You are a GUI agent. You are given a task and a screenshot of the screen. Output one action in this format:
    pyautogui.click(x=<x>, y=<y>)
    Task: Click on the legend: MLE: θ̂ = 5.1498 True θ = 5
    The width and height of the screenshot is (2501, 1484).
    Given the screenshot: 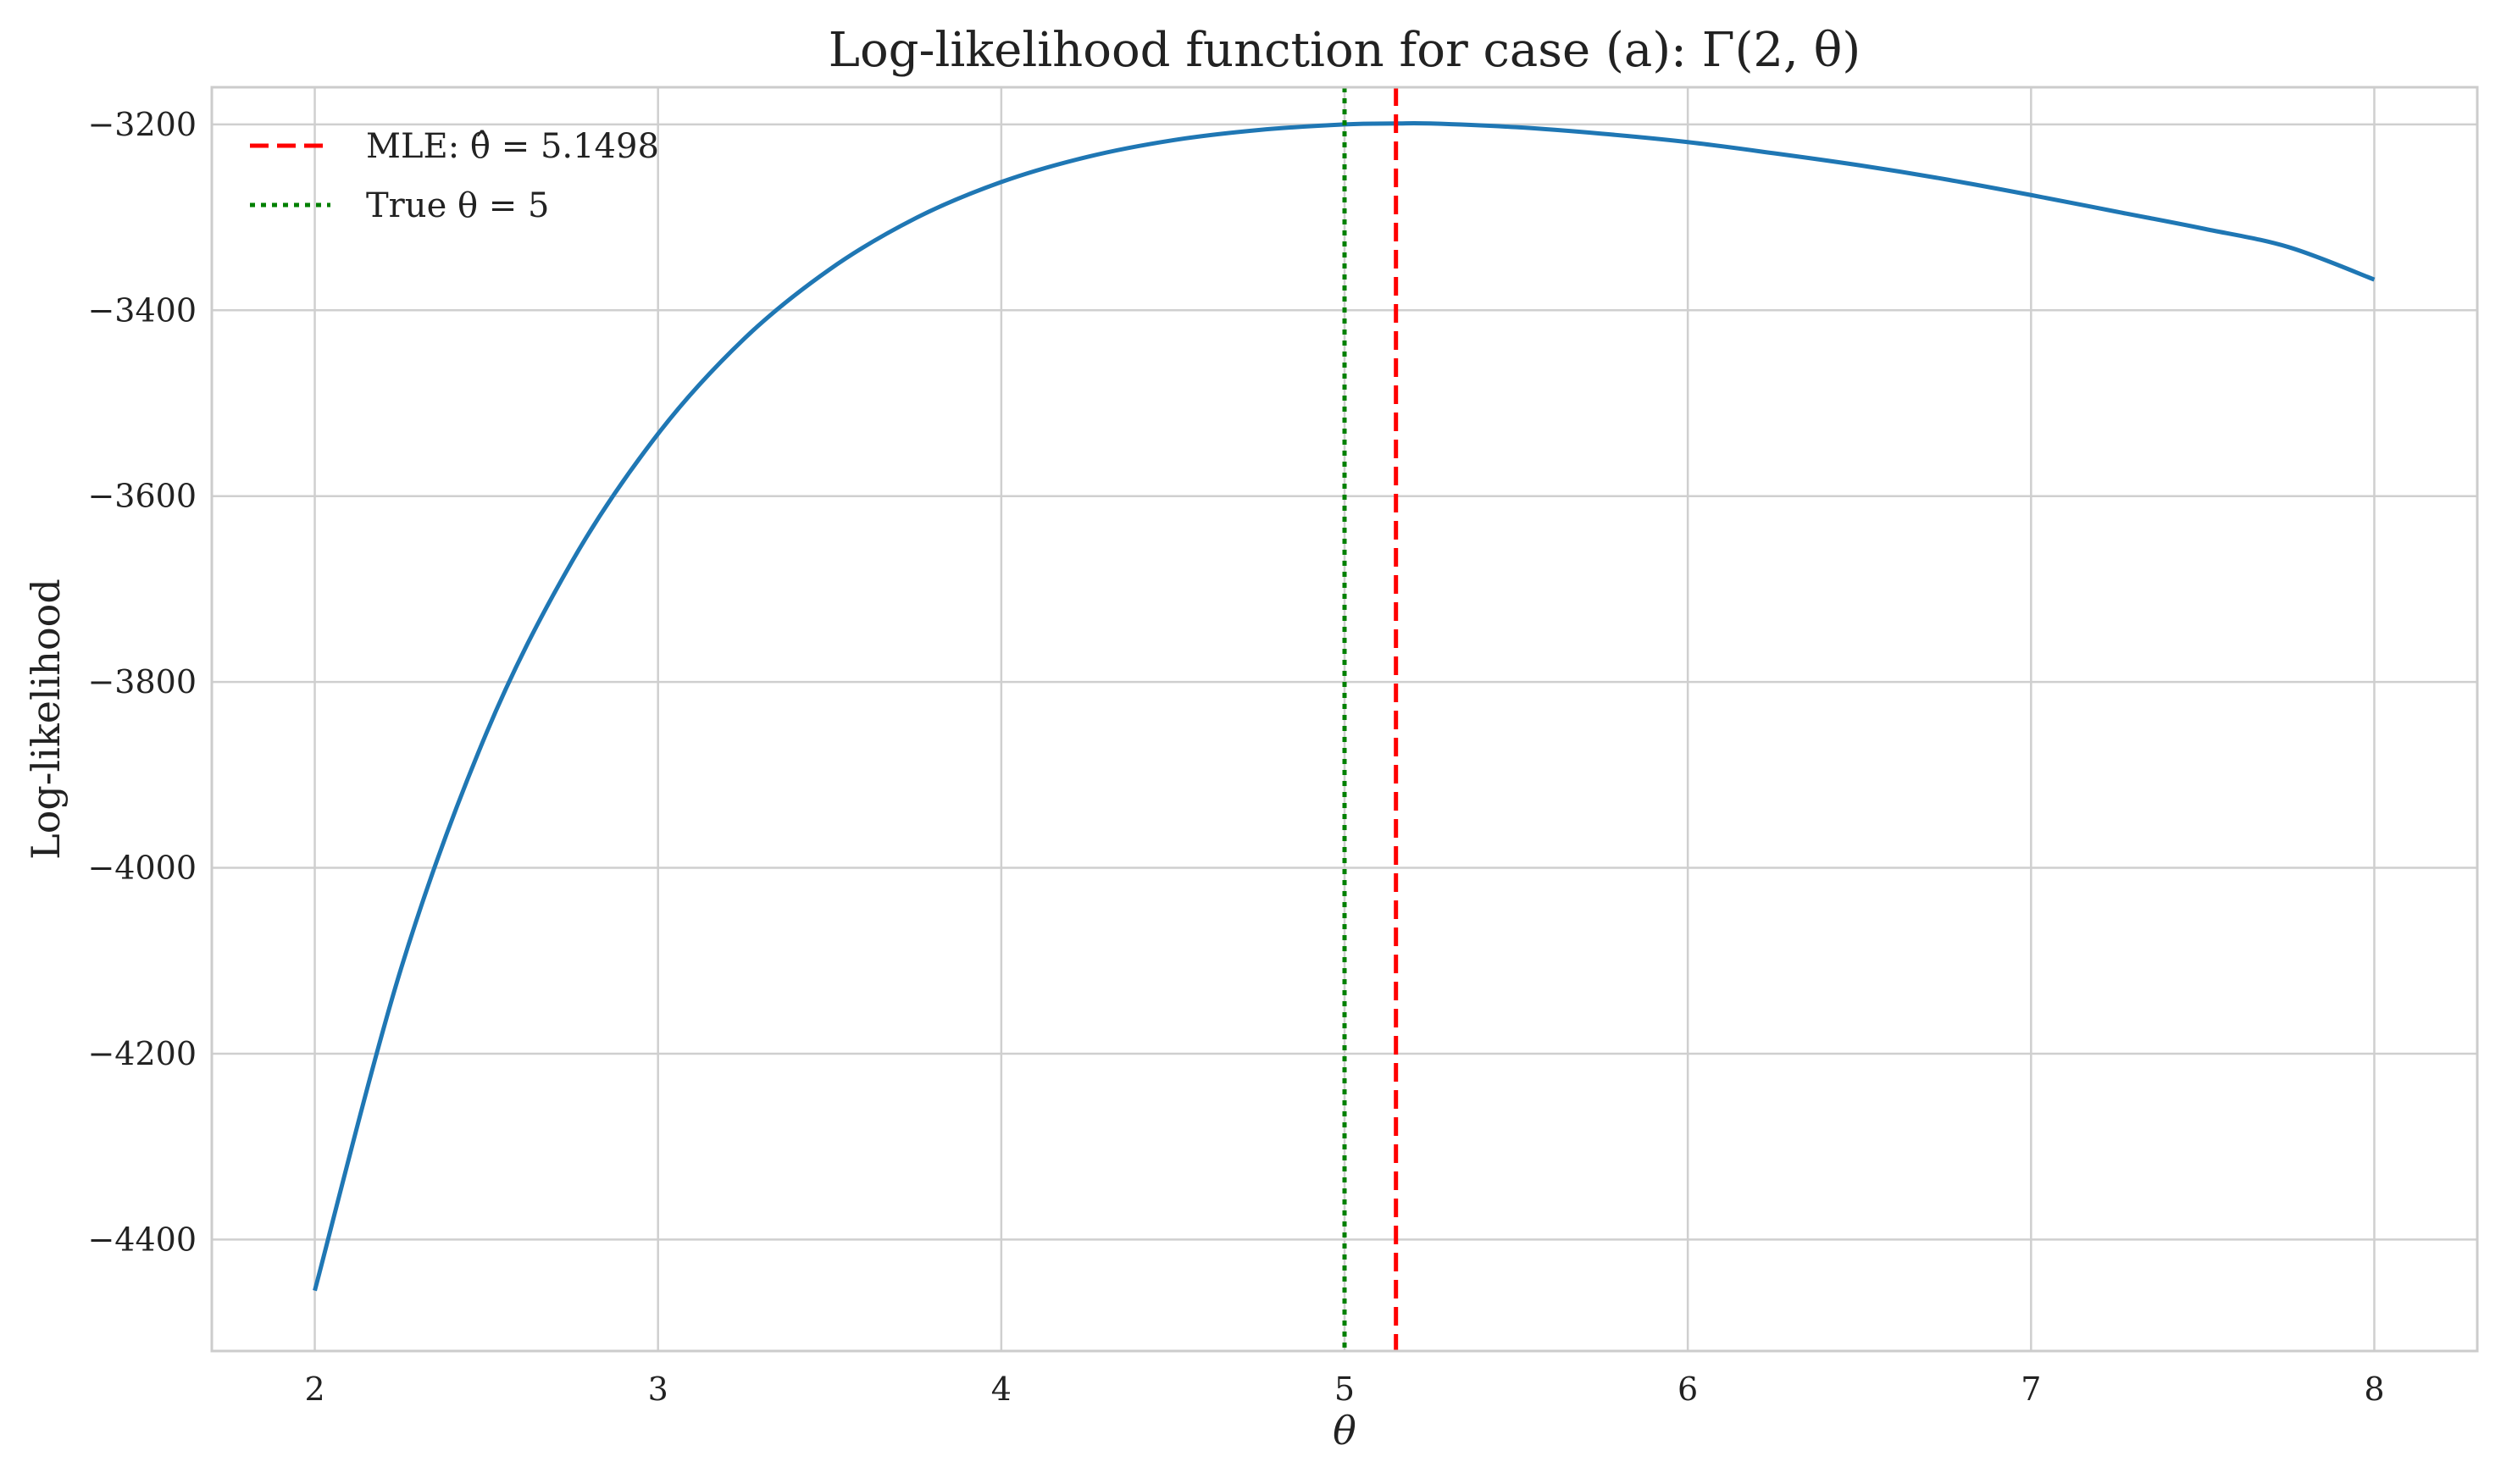 What is the action you would take?
    pyautogui.click(x=454, y=176)
    